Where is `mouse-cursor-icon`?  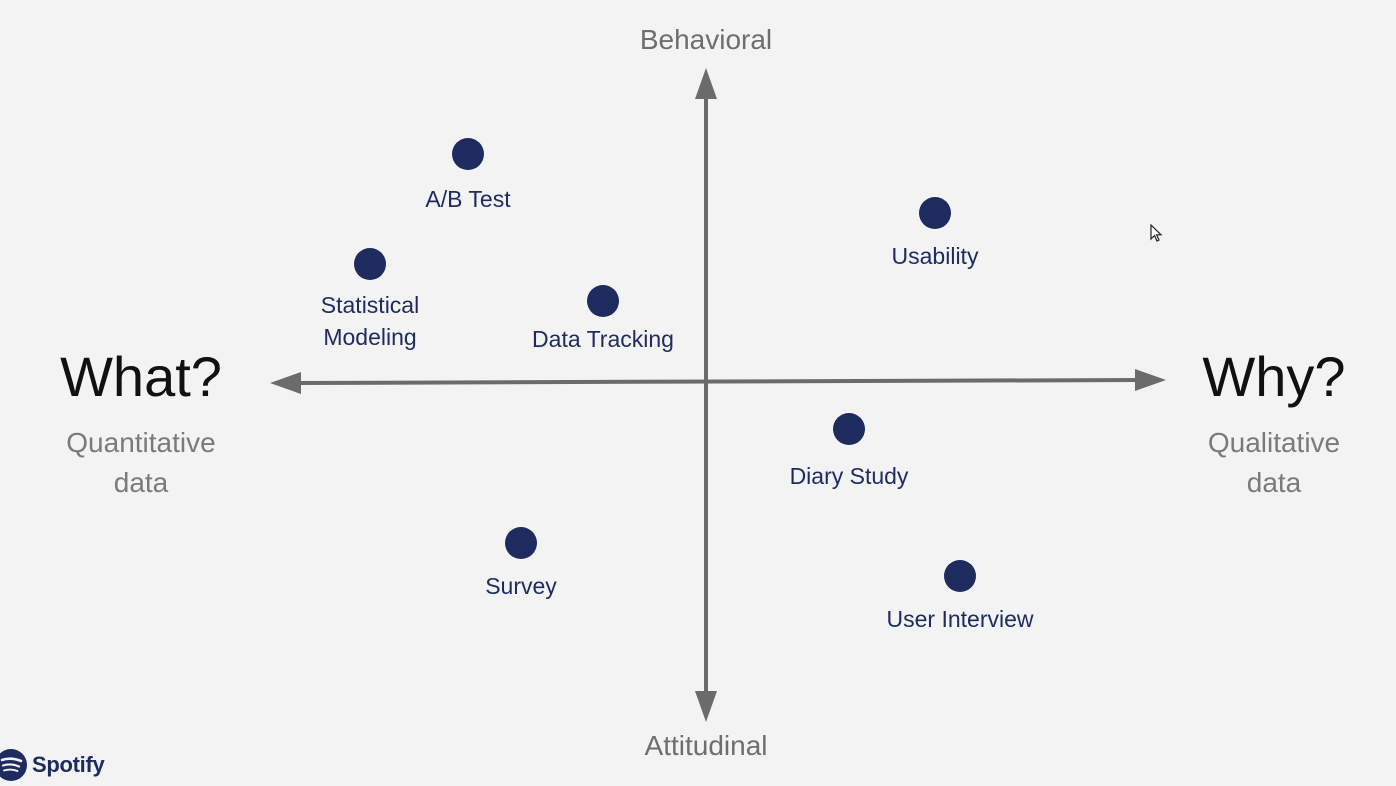
mouse-cursor-icon is located at coordinates (1156, 233).